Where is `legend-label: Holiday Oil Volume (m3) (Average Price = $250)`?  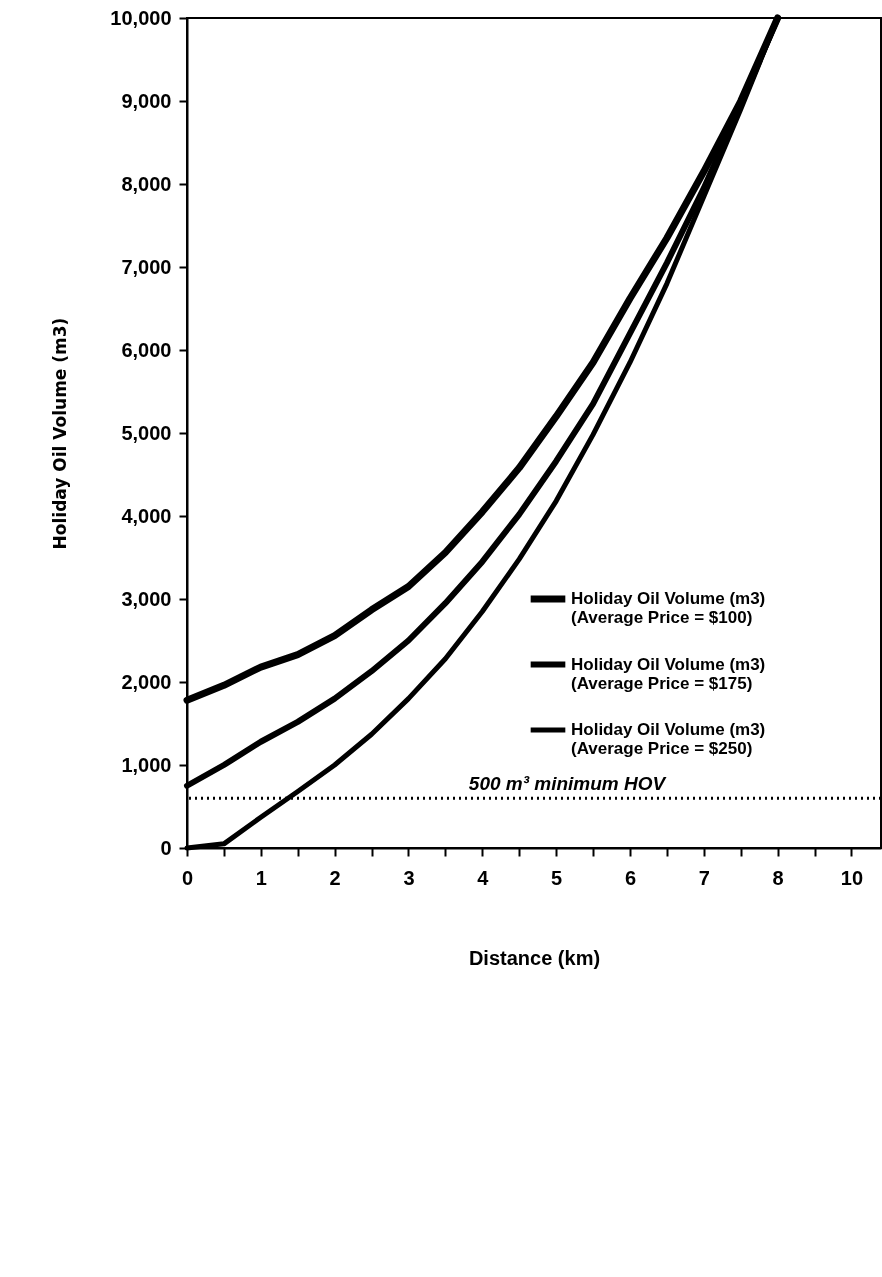 legend-label: Holiday Oil Volume (m3) (Average Price = $250) is located at coordinates (668, 739).